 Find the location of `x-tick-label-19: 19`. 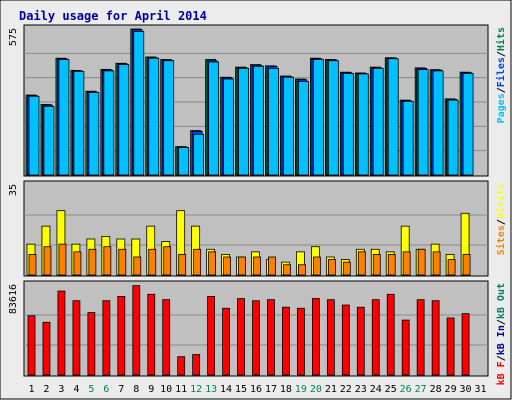

x-tick-label-19: 19 is located at coordinates (301, 389).